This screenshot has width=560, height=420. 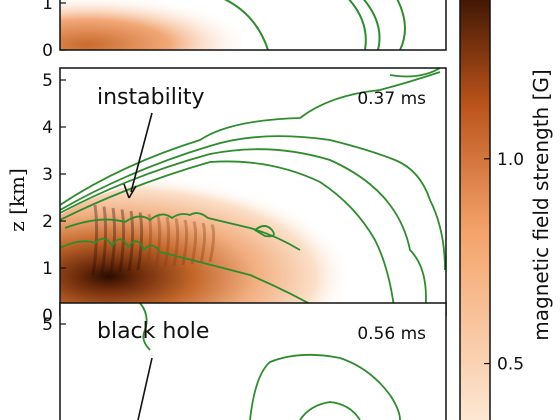 I want to click on panel-top: 01, so click(x=244, y=30).